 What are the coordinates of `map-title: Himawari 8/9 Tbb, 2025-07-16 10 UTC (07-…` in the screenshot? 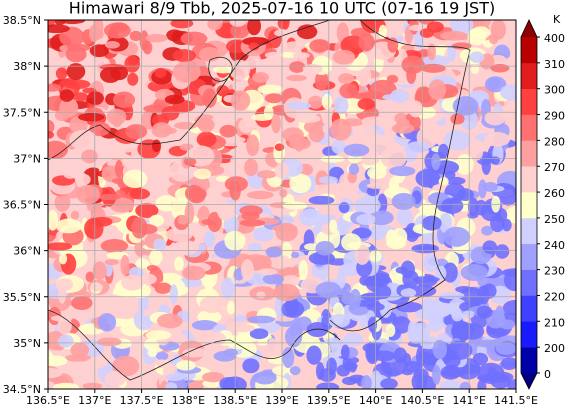 It's located at (282, 9).